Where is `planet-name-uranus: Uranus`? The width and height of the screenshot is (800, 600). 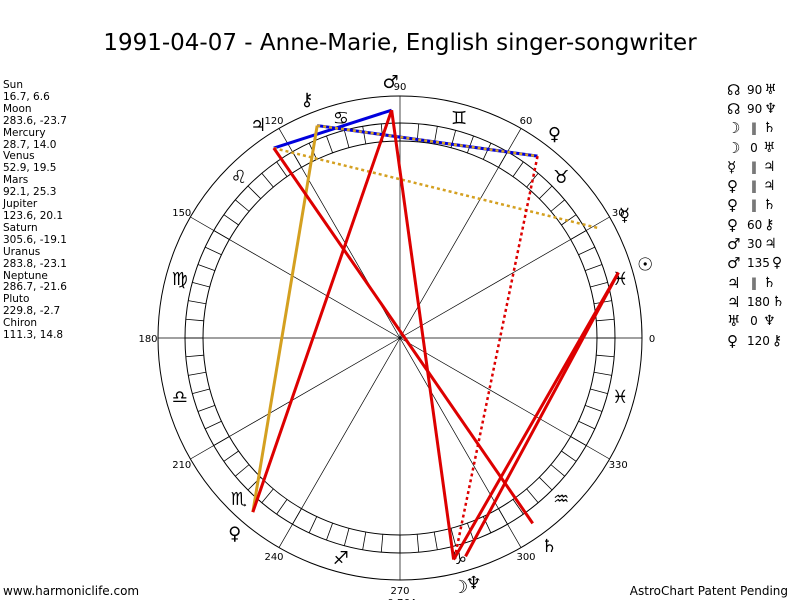 planet-name-uranus: Uranus is located at coordinates (22, 251).